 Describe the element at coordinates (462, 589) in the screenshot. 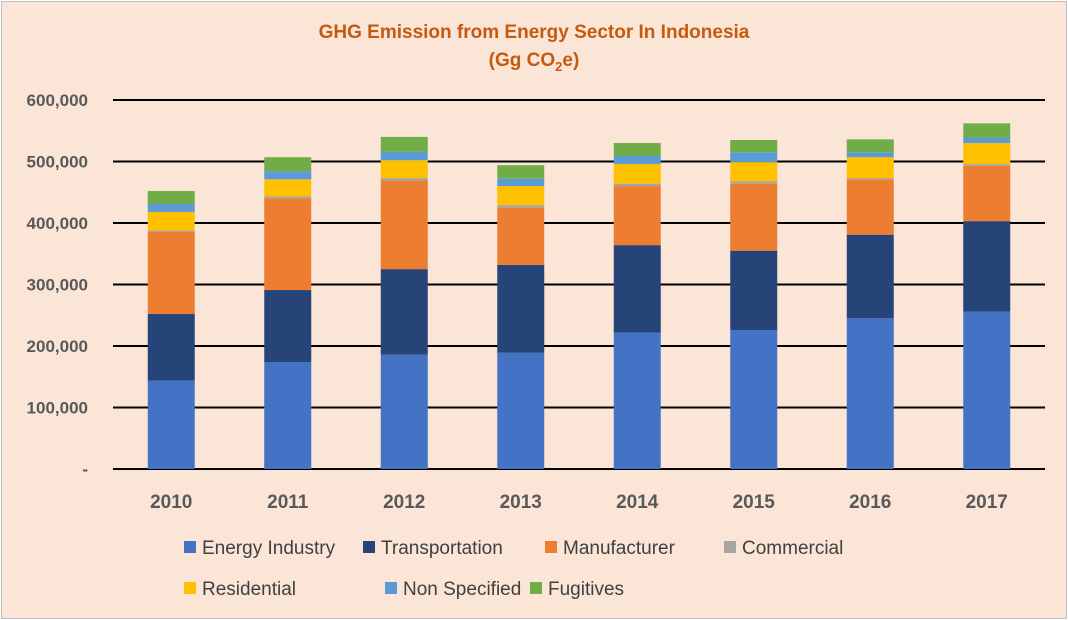

I see `legend-label: Non Specified` at that location.